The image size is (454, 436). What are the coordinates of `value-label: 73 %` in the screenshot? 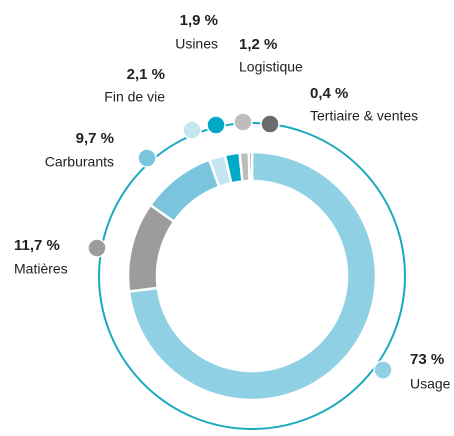 It's located at (427, 359).